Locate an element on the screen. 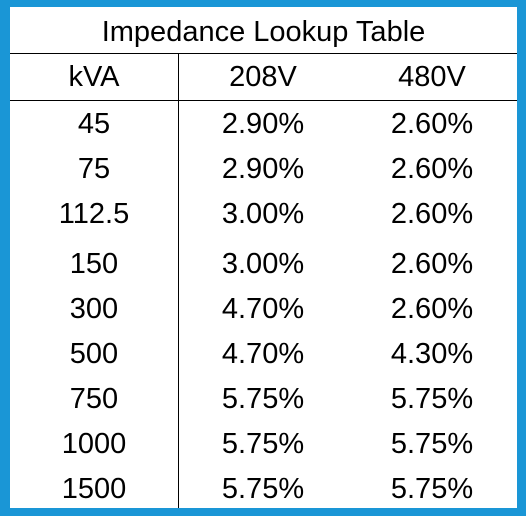 This screenshot has height=516, width=526. row-5-kva: 300 is located at coordinates (94, 309).